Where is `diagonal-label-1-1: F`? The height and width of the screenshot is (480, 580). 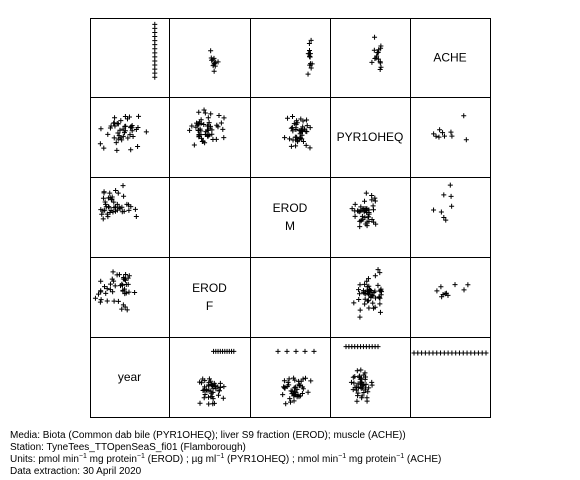 diagonal-label-1-1: F is located at coordinates (209, 306).